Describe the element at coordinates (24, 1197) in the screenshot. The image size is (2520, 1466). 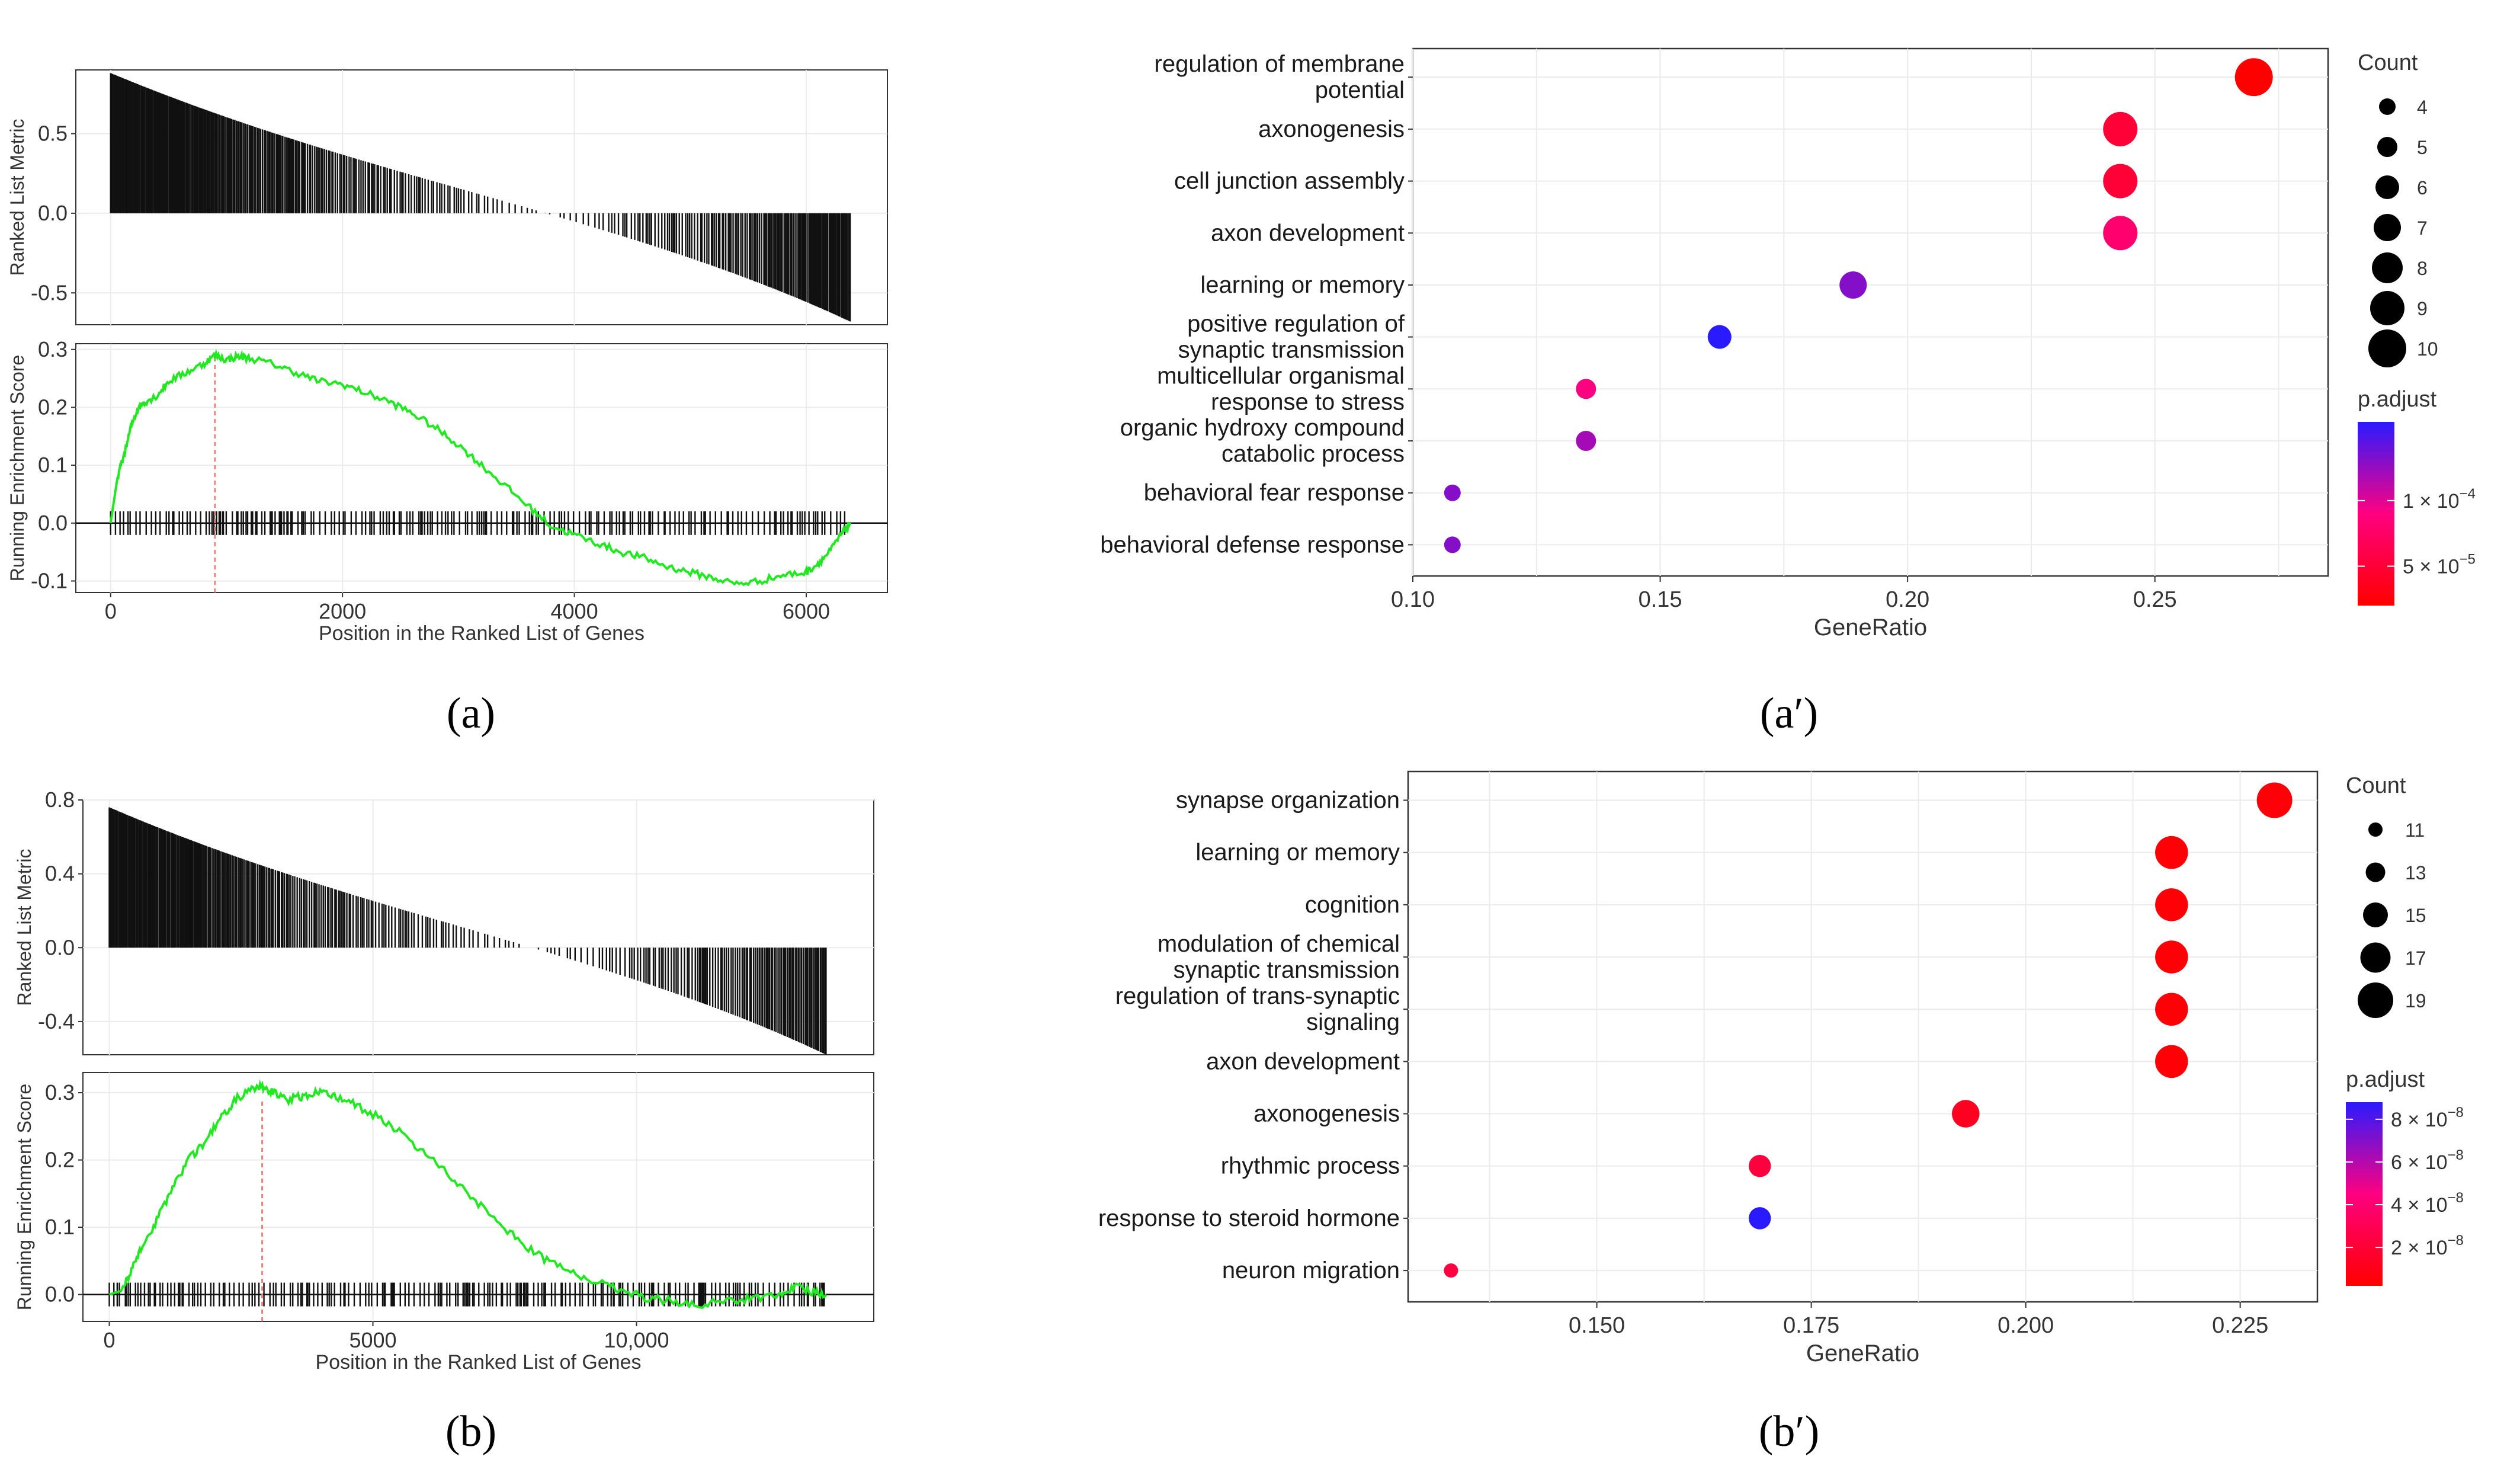
I see `b-bottom-ylabel: Running Enrichment Score` at that location.